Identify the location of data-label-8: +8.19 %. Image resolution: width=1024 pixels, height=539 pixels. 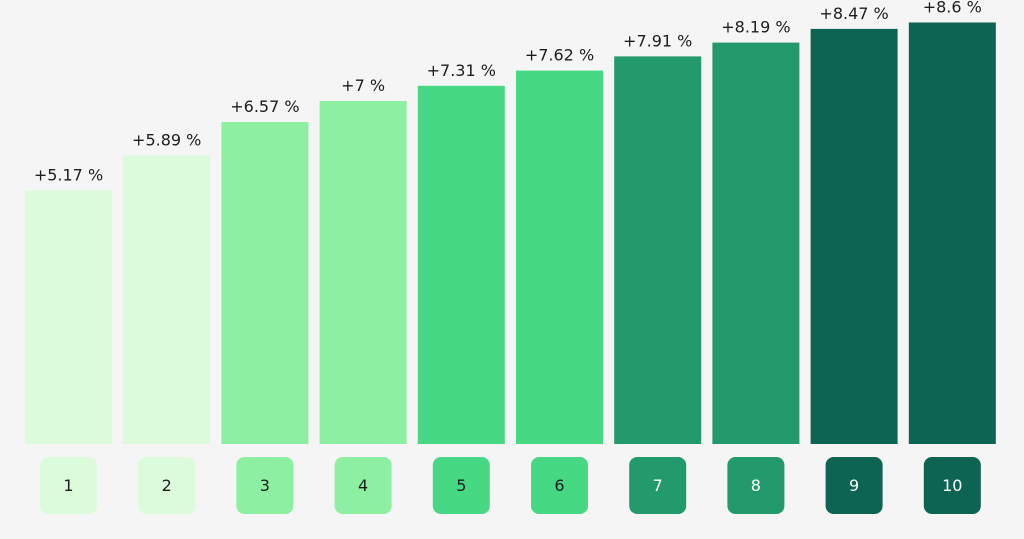
(755, 27).